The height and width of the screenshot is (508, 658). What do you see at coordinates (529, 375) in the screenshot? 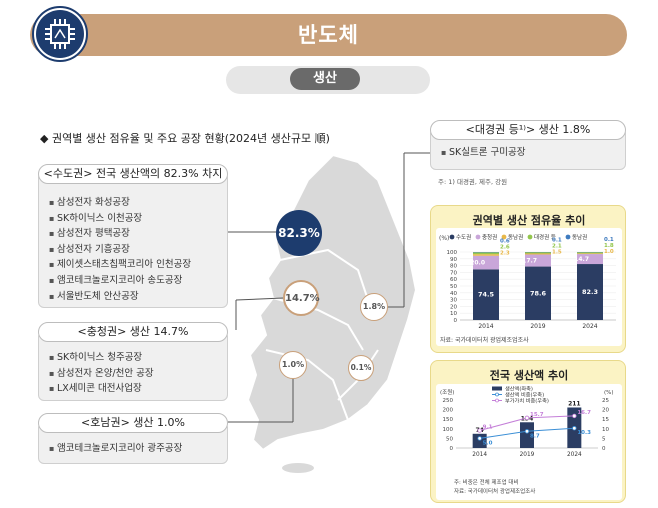
I see `chart-title-production: 전국 생산액 추이` at bounding box center [529, 375].